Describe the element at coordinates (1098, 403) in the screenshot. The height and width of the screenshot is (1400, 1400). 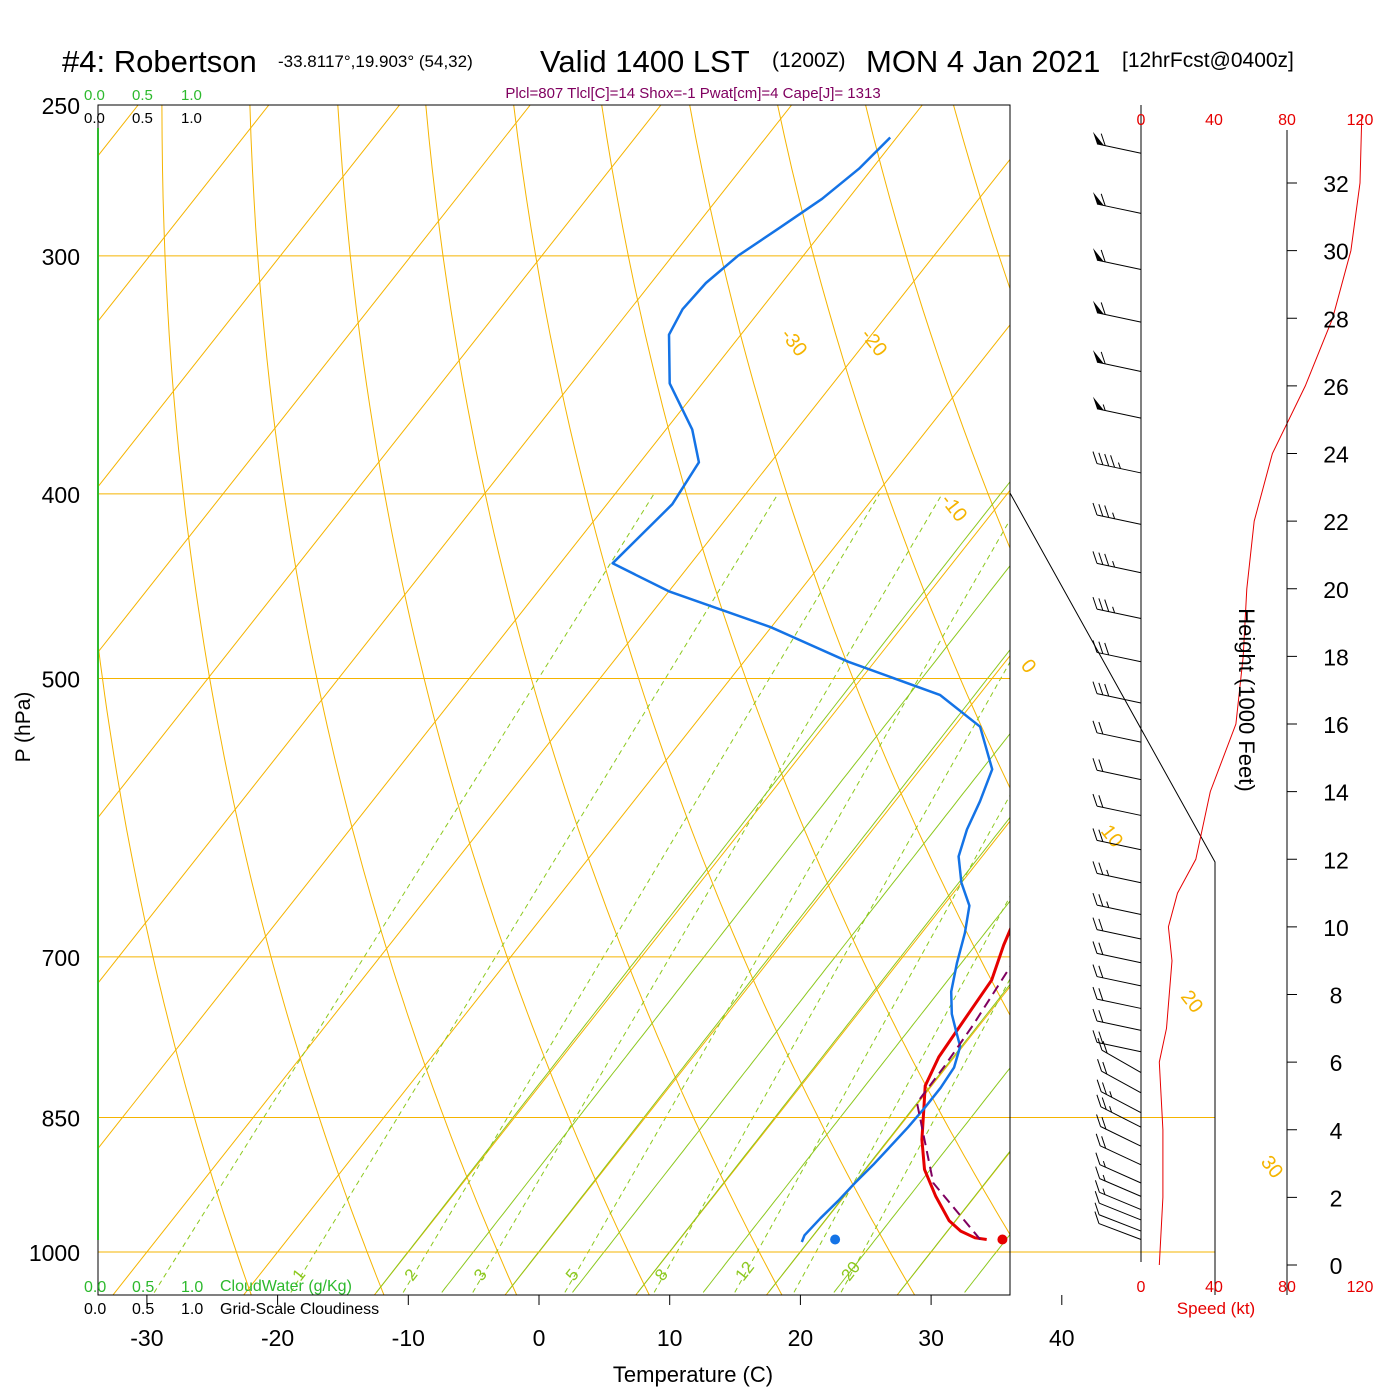
I see `wind-barb-flag` at that location.